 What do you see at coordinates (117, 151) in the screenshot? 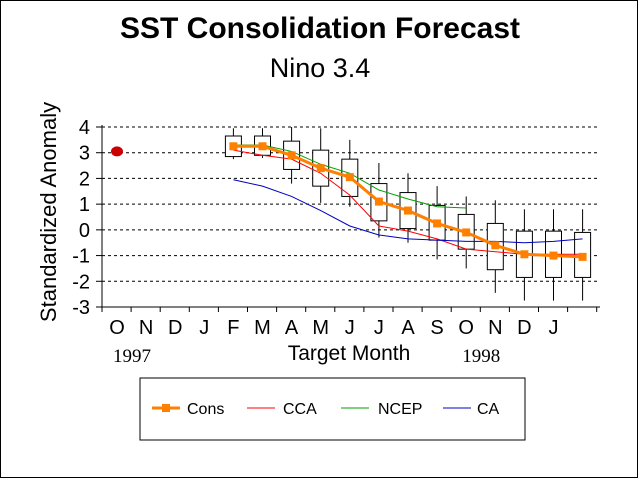
I see `observed-point` at bounding box center [117, 151].